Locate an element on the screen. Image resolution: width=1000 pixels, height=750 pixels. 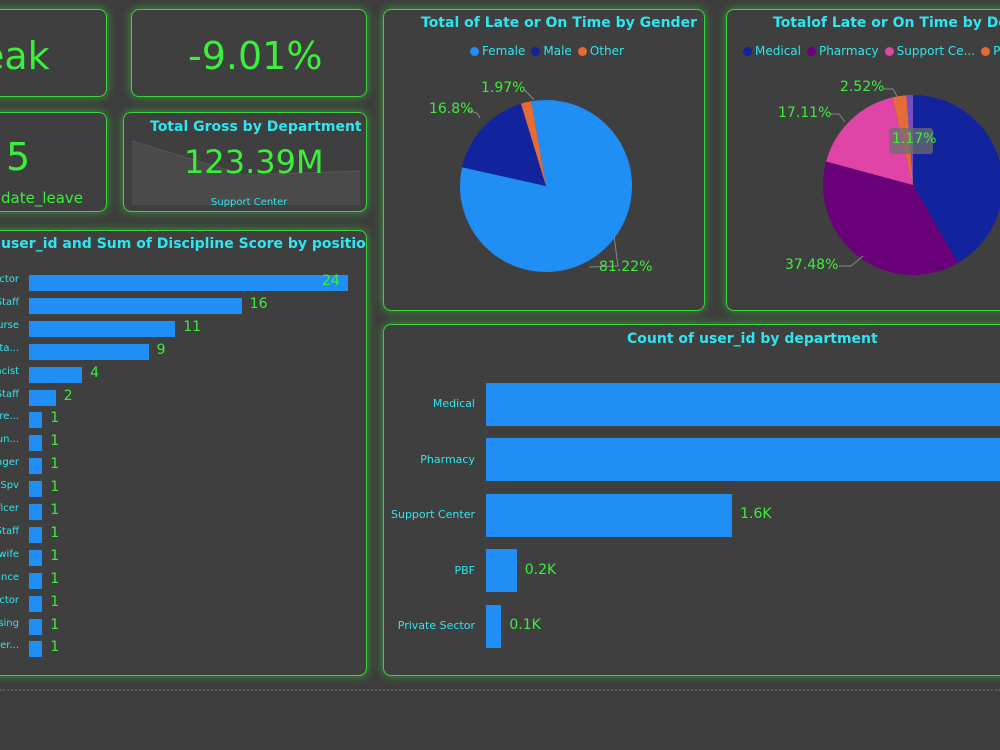
dept-count-data-label: 1.6K is located at coordinates (756, 514).